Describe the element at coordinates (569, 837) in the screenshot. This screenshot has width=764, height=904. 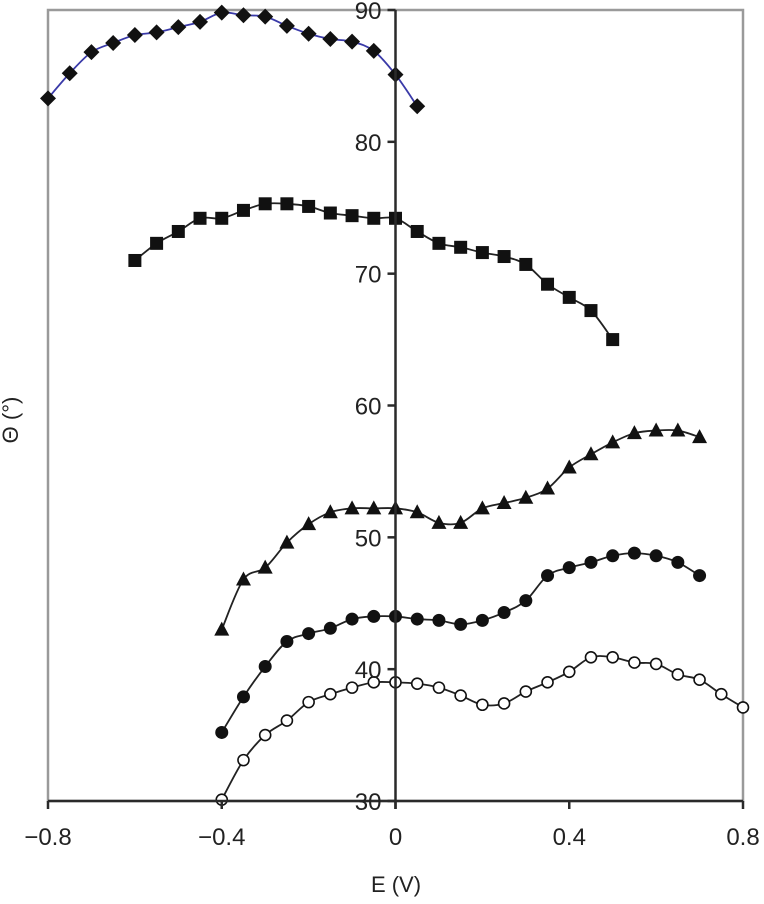
I see `x-tick-label: 0.4` at that location.